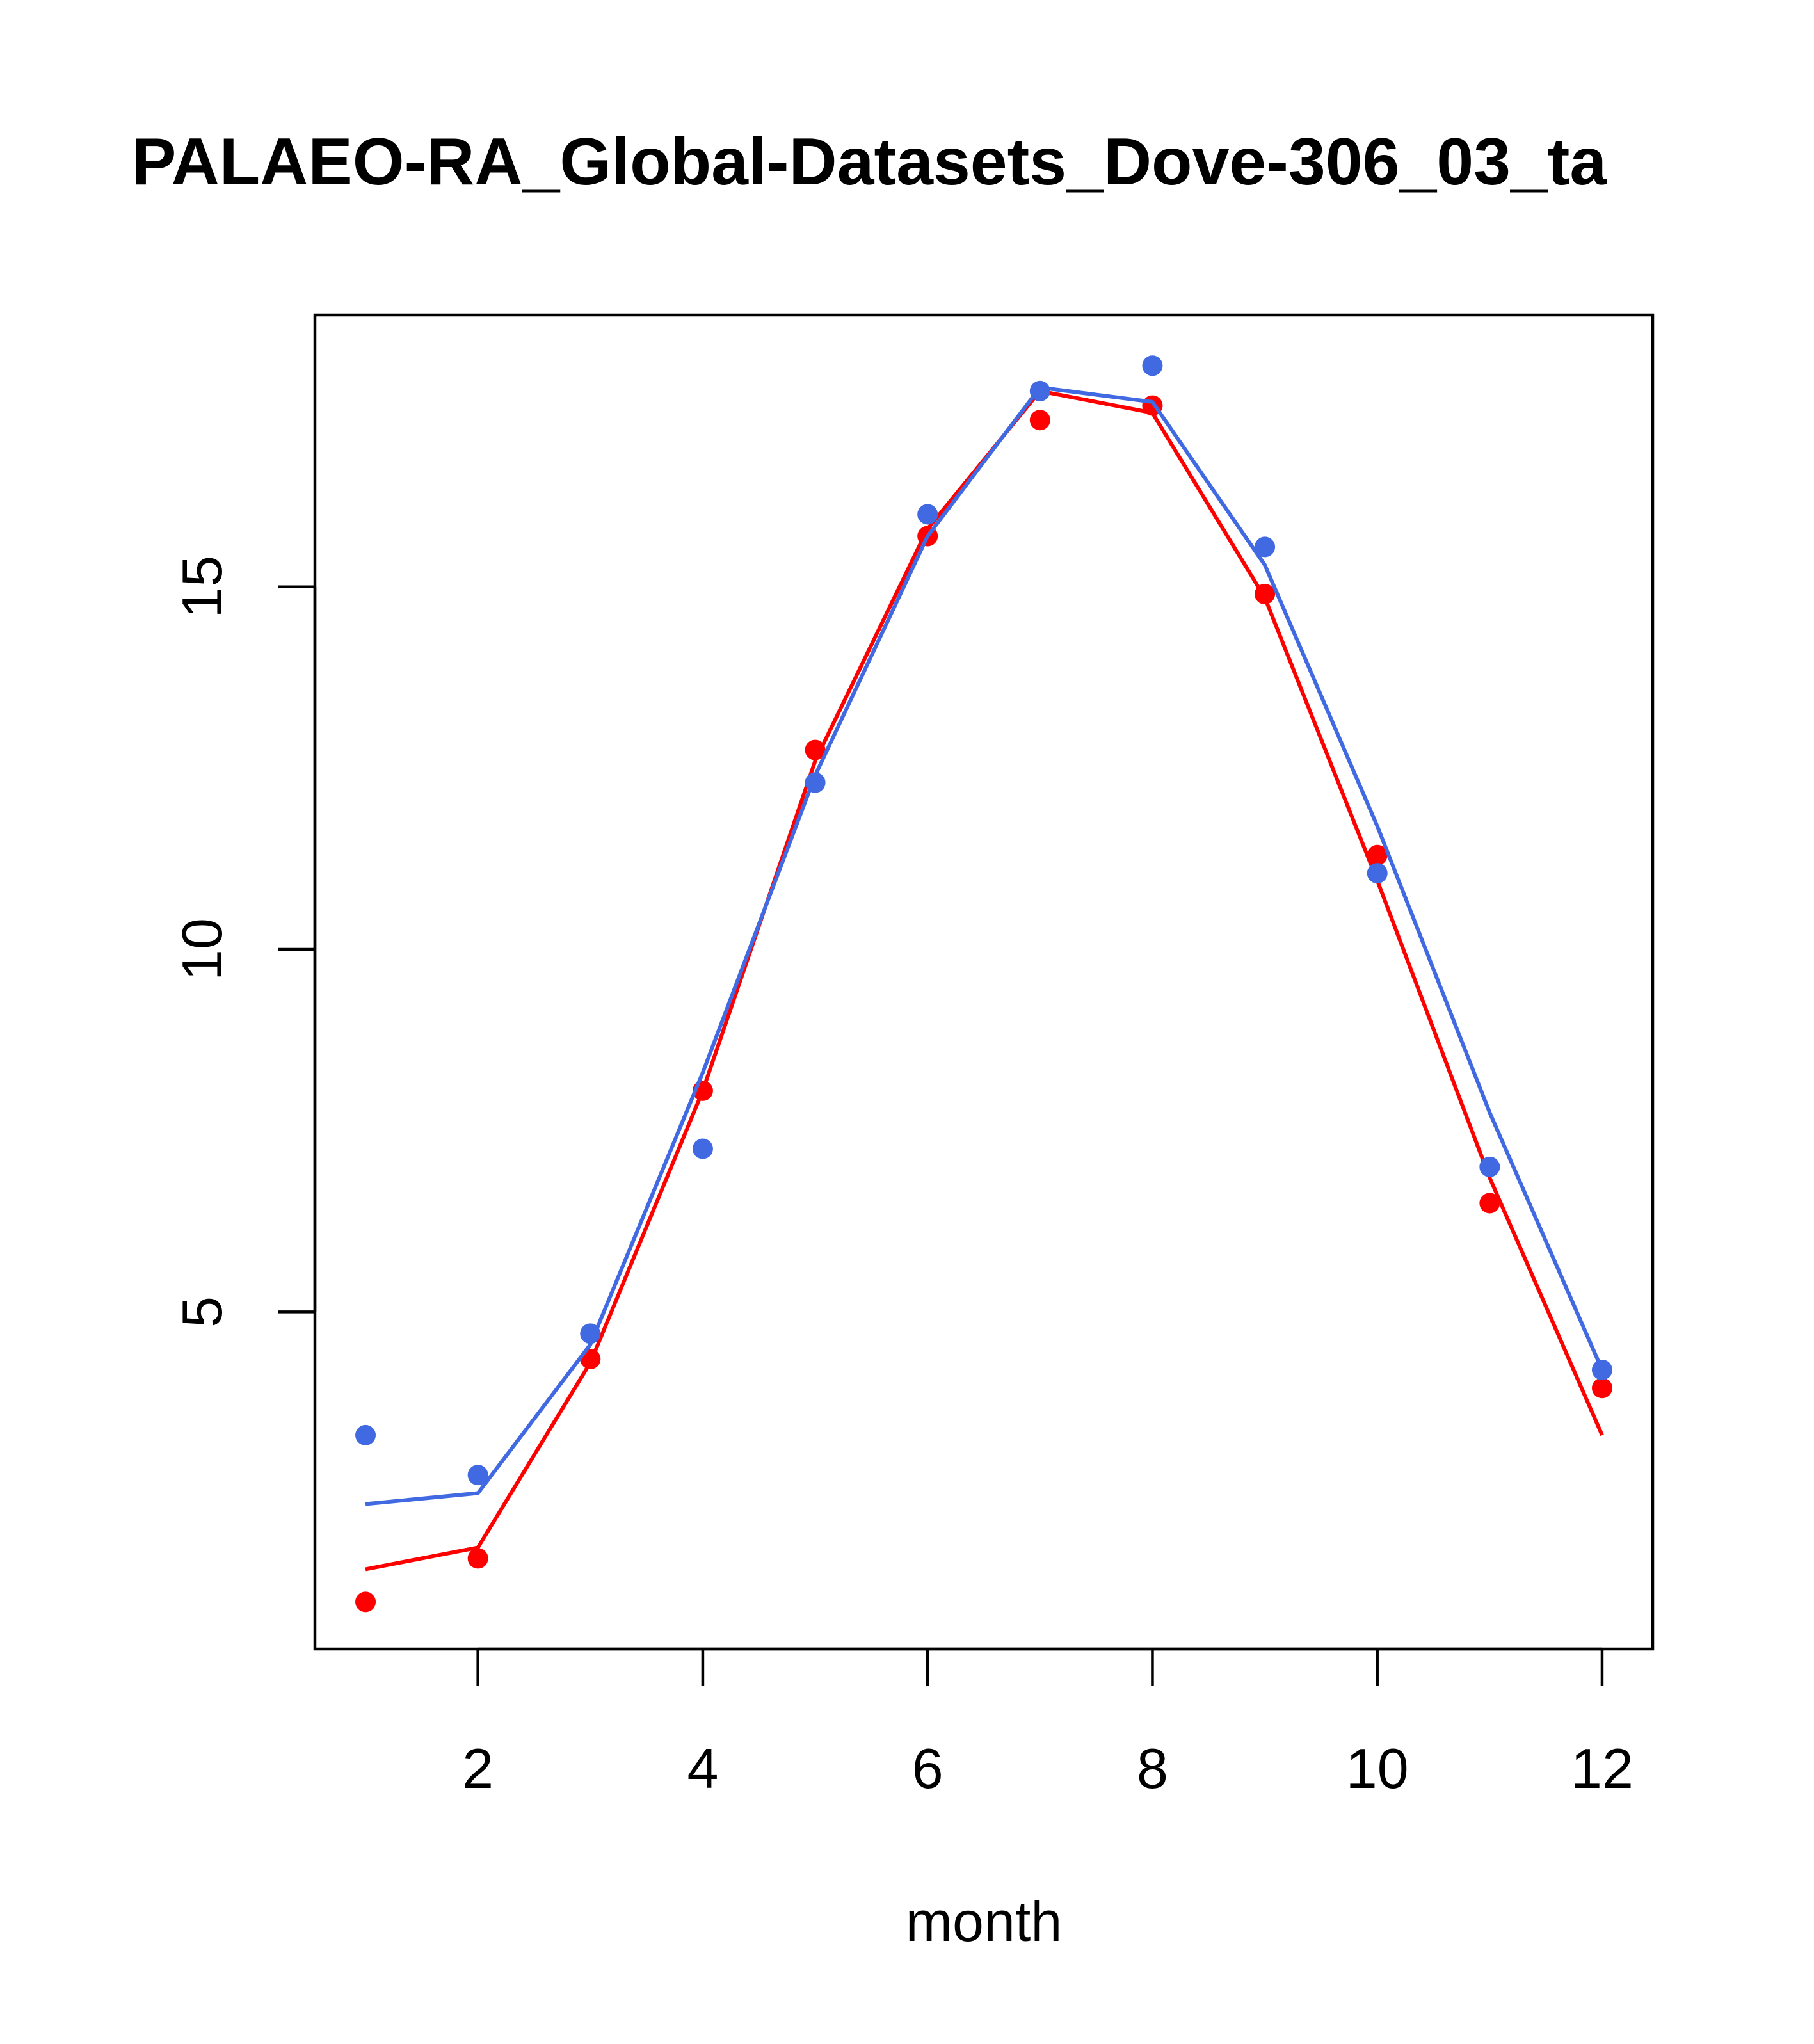  I want to click on x-tick-label: 12, so click(1602, 1768).